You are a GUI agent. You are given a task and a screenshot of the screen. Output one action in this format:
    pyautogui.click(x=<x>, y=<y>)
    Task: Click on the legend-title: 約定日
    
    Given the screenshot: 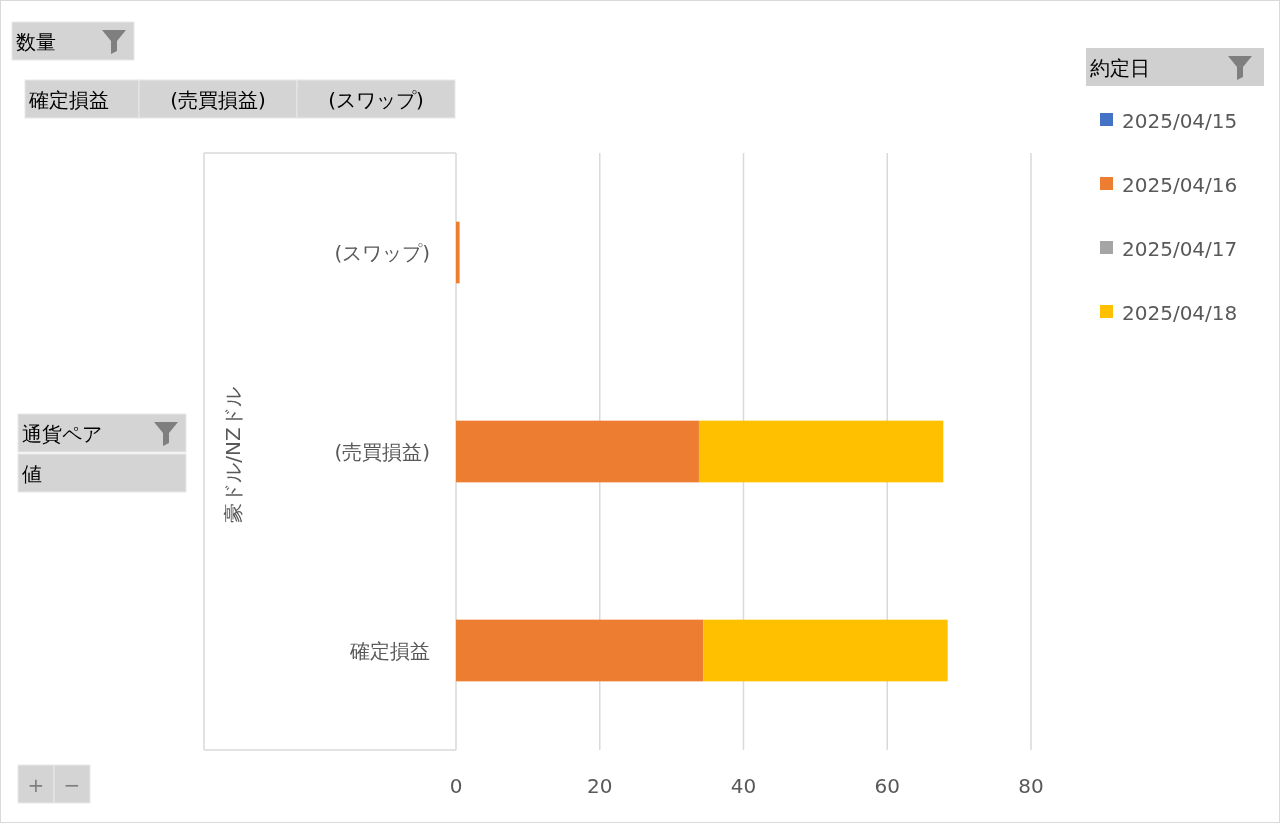 What is the action you would take?
    pyautogui.click(x=1120, y=68)
    